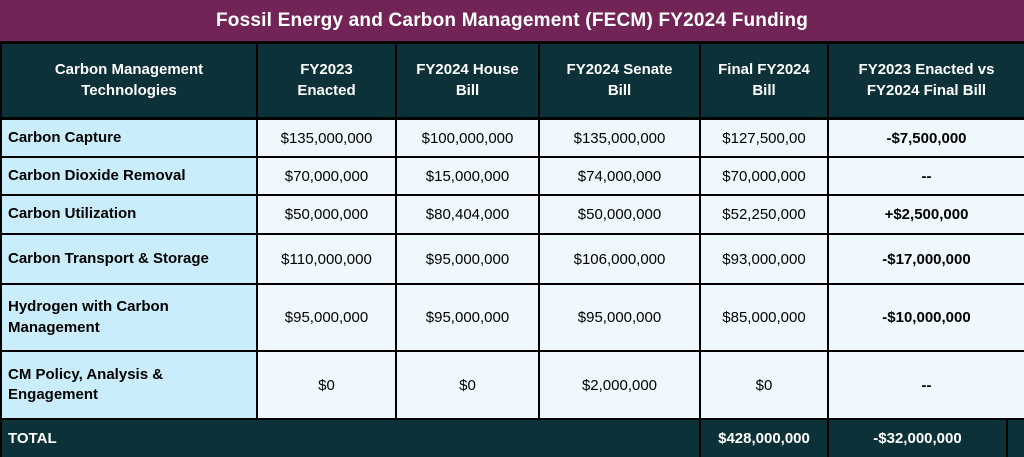  Describe the element at coordinates (926, 213) in the screenshot. I see `difference-cell: +$2,500,000` at that location.